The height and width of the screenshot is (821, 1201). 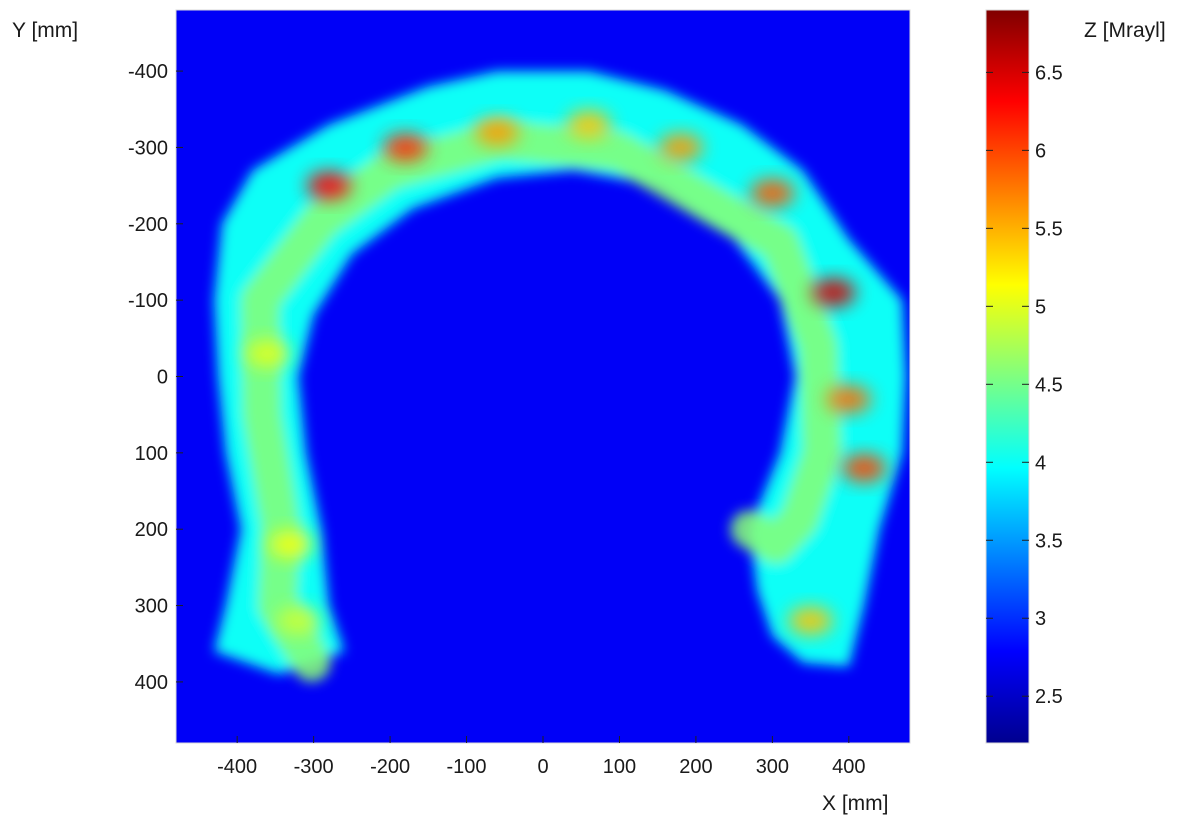 What do you see at coordinates (148, 225) in the screenshot?
I see `y-tick-label: -200` at bounding box center [148, 225].